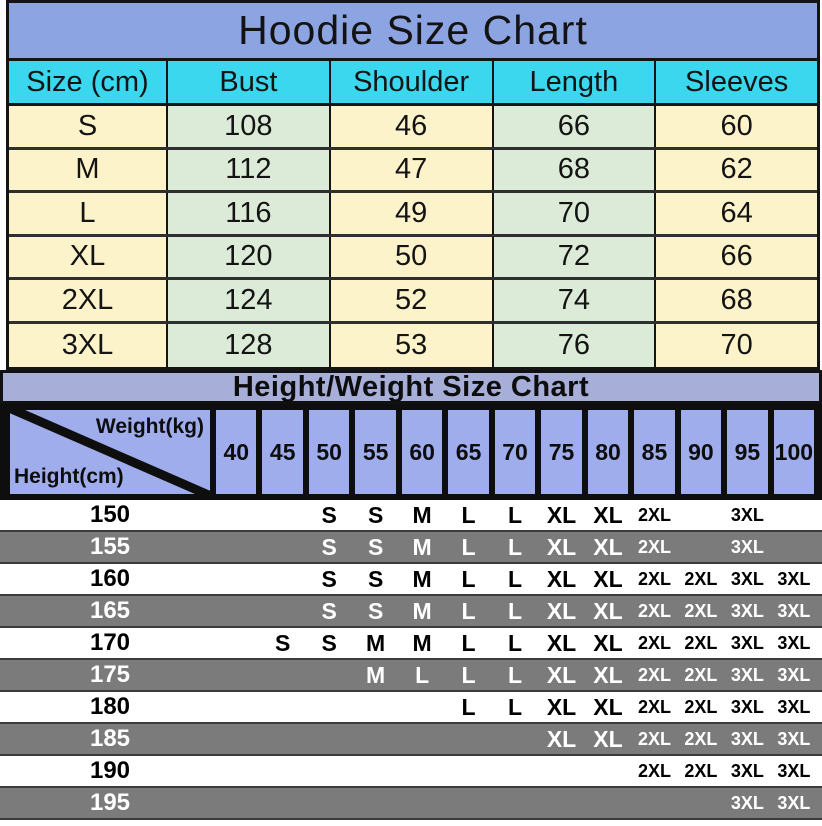 This screenshot has width=822, height=826. What do you see at coordinates (735, 169) in the screenshot?
I see `measurement-cell: 62` at bounding box center [735, 169].